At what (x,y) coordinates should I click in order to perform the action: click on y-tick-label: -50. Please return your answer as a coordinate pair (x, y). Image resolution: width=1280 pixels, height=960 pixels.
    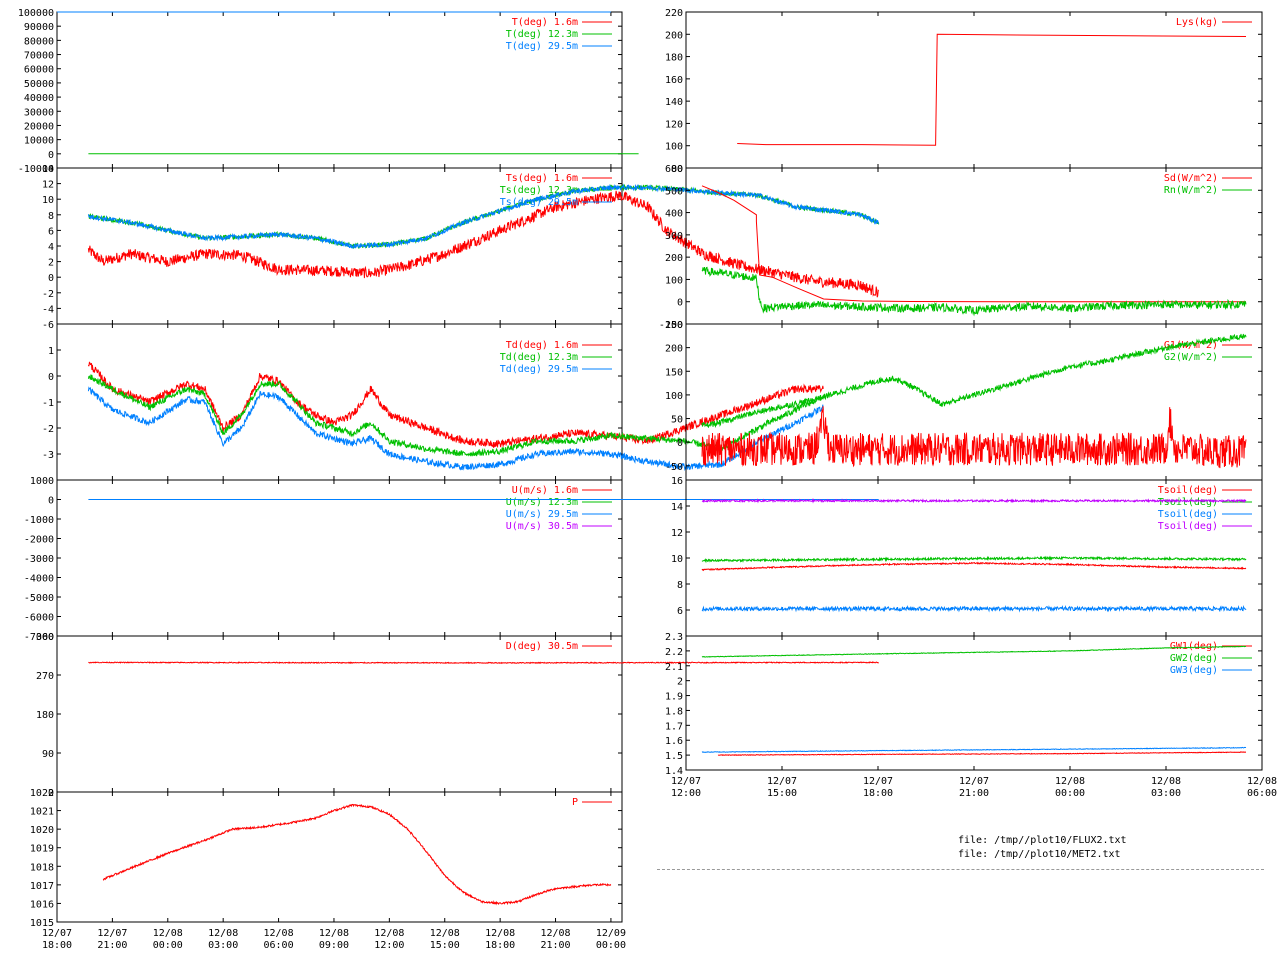
    Looking at the image, I should click on (674, 467).